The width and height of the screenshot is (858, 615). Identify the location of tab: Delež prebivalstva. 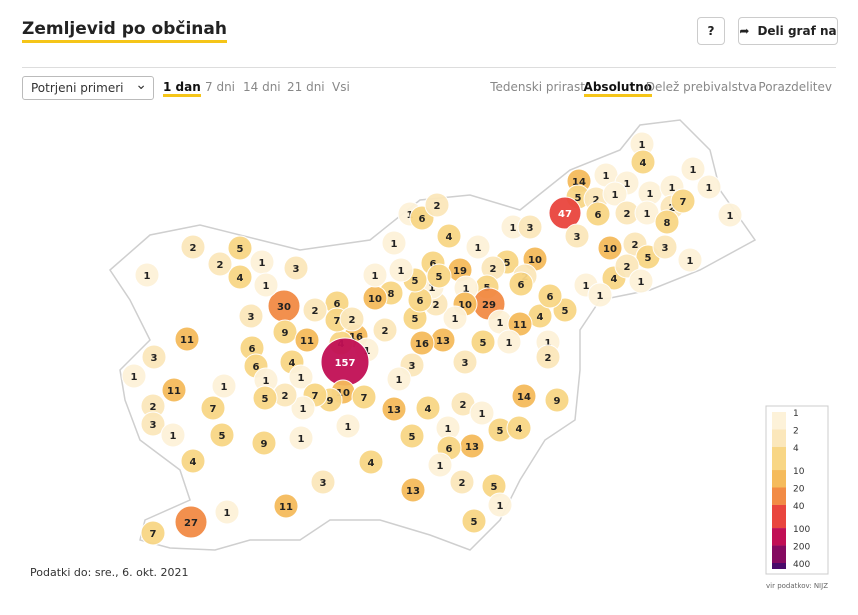
(701, 87).